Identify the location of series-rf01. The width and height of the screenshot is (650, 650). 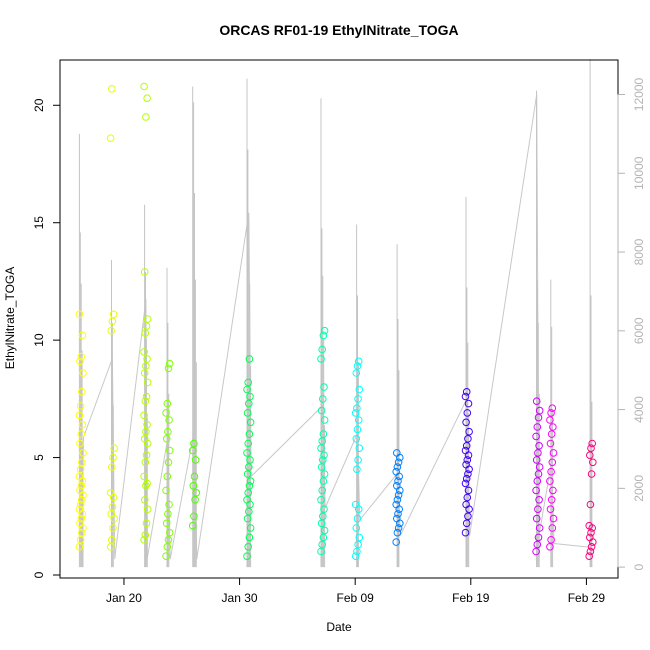
(81, 430).